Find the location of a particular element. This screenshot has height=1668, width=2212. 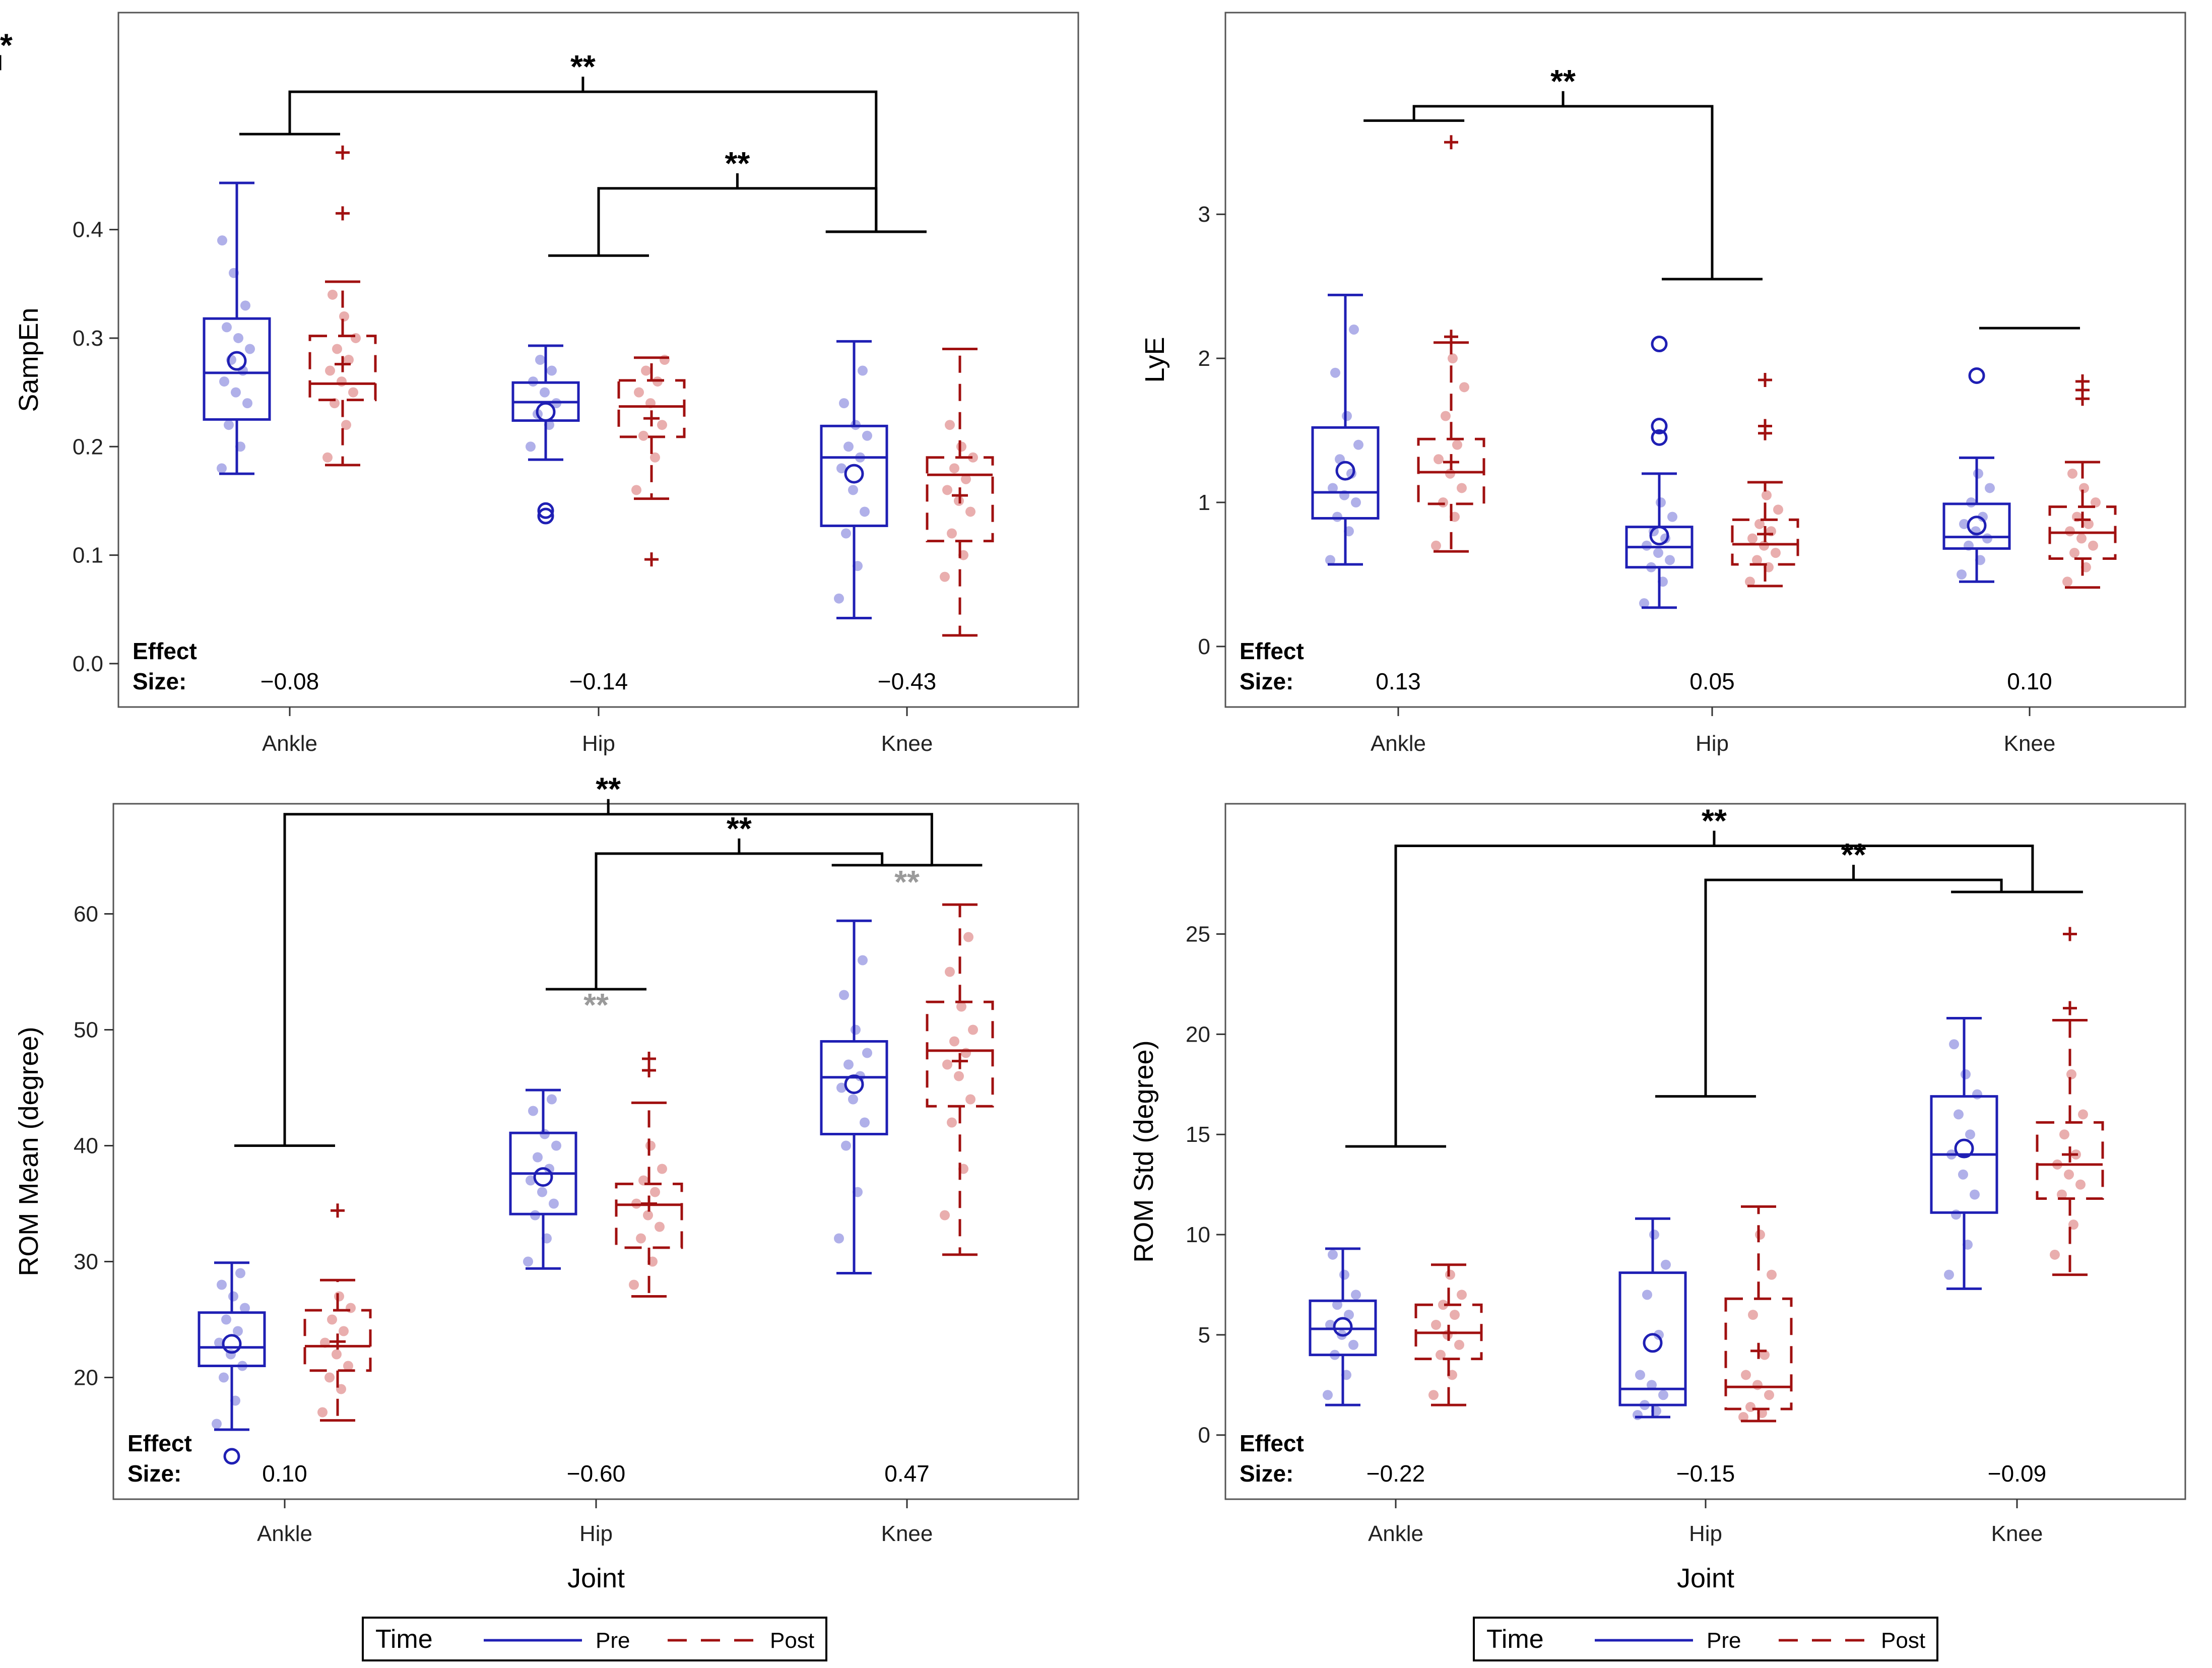

y-tick-label: 0.0 is located at coordinates (88, 664).